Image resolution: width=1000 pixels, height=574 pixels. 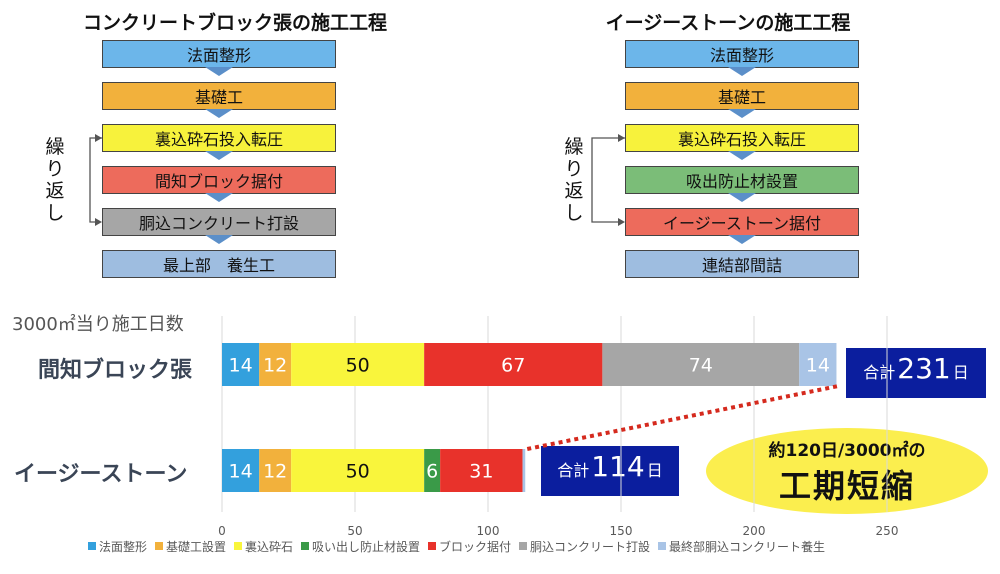 I want to click on reduction-callout: 約120日/3000㎡の 工期短縮, so click(x=847, y=471).